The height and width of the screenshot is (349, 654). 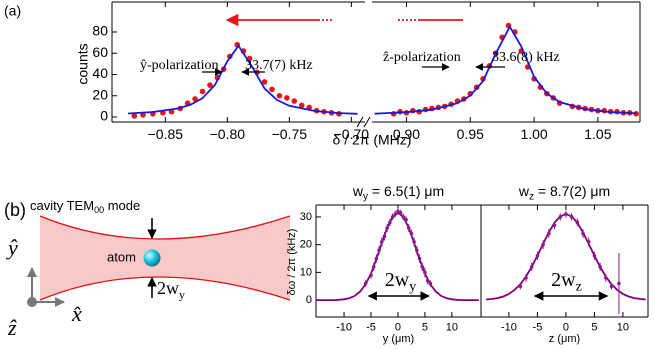 What do you see at coordinates (228, 134) in the screenshot?
I see `x-tick-label: −0.80` at bounding box center [228, 134].